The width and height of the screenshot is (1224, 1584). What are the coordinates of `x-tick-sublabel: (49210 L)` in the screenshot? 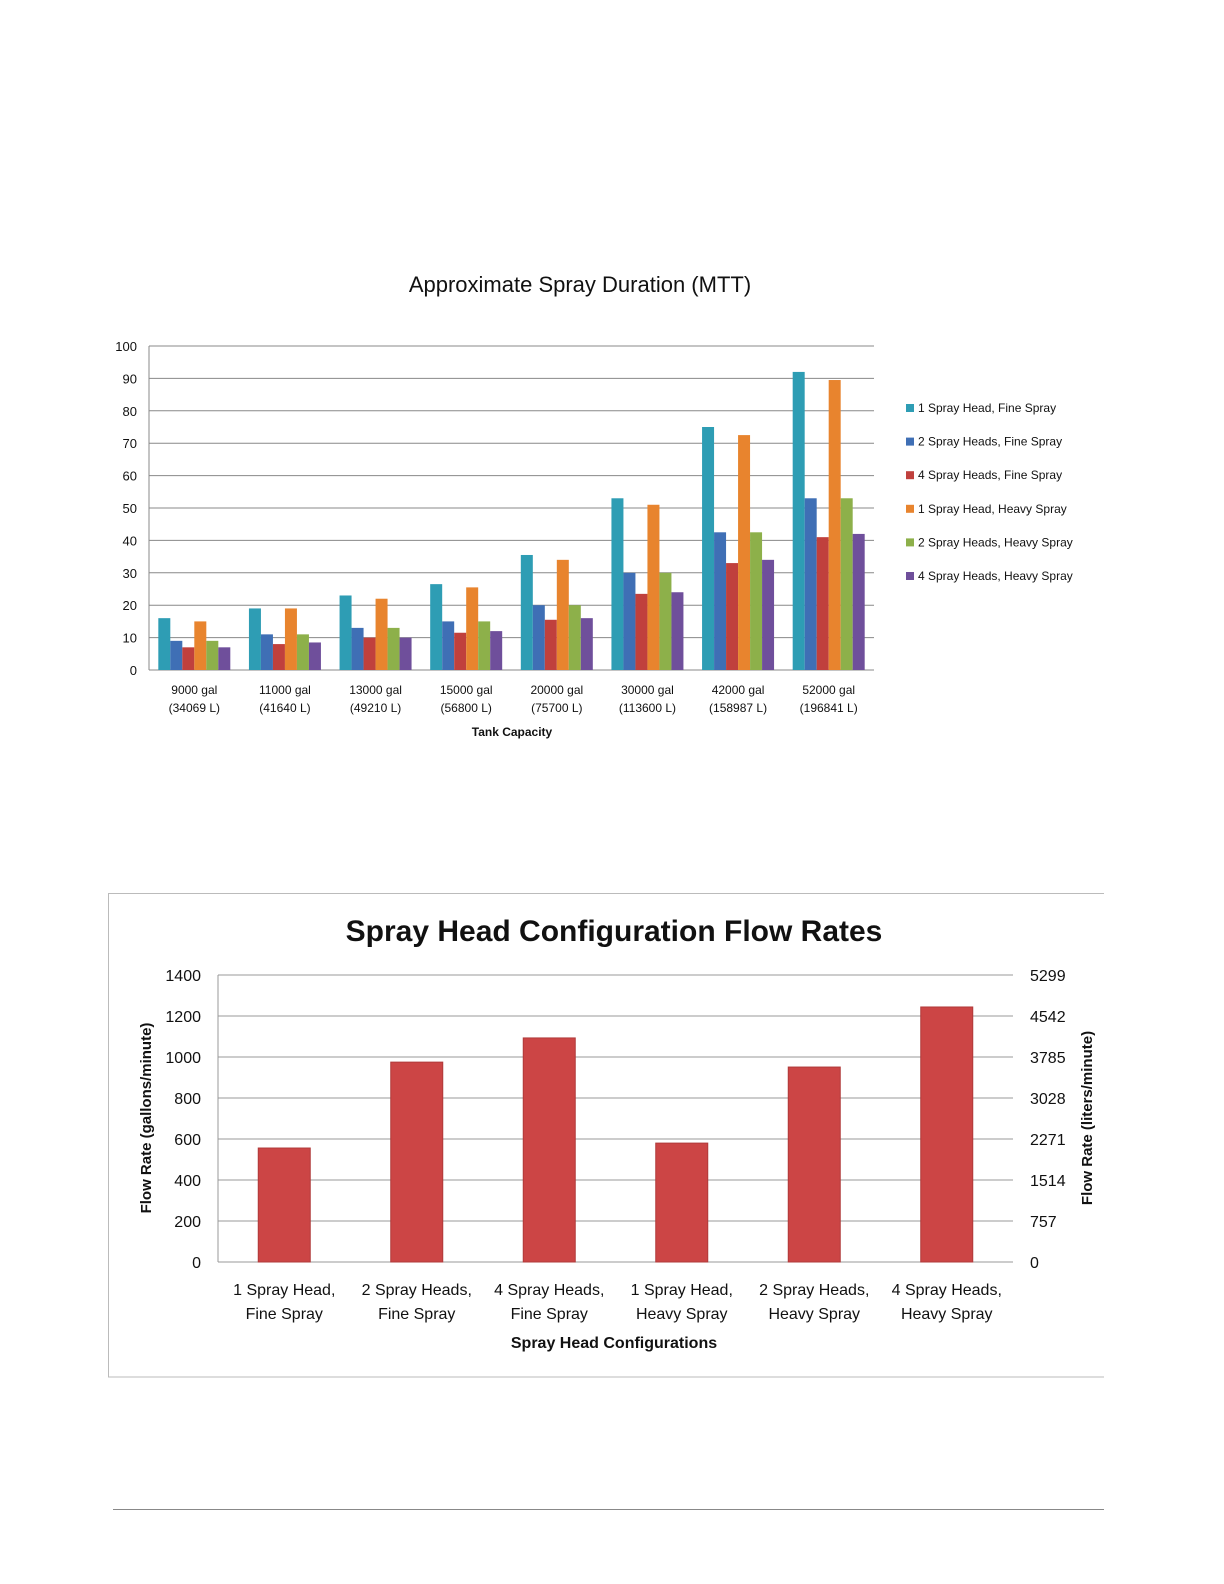 It's located at (375, 708).